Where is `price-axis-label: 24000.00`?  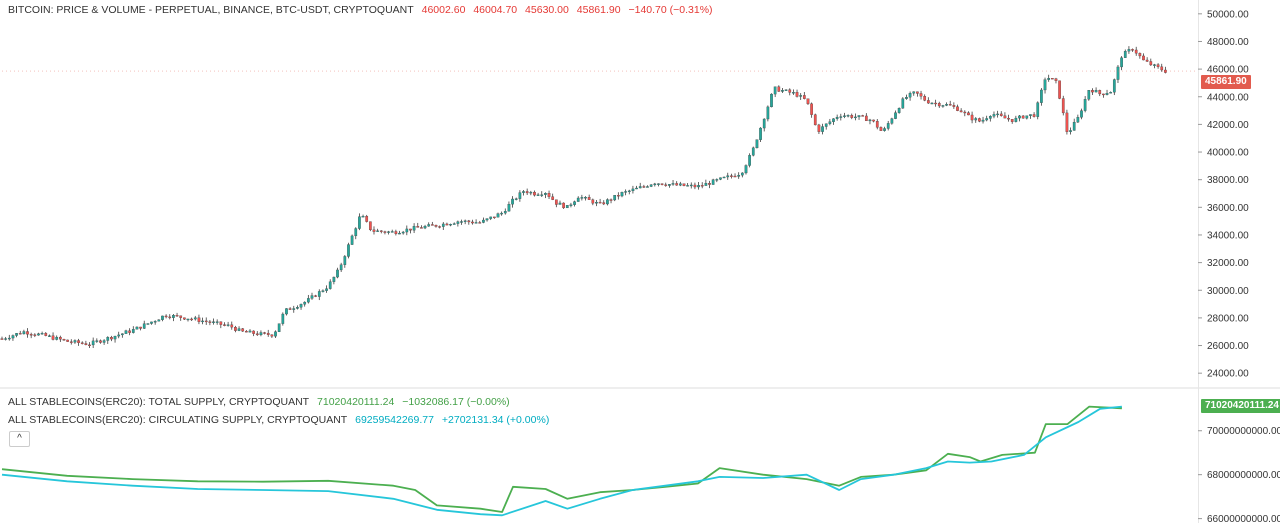 price-axis-label: 24000.00 is located at coordinates (1228, 374).